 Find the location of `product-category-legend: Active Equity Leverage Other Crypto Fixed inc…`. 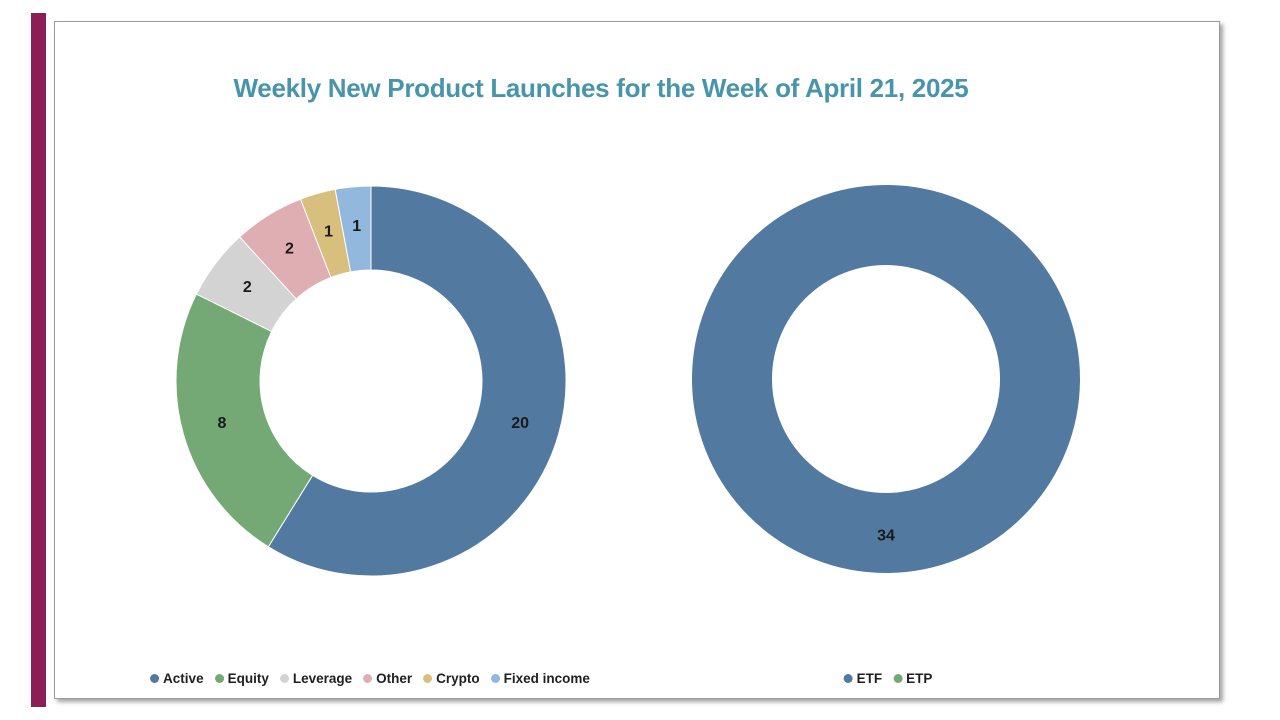

product-category-legend: Active Equity Leverage Other Crypto Fixed inc… is located at coordinates (370, 678).